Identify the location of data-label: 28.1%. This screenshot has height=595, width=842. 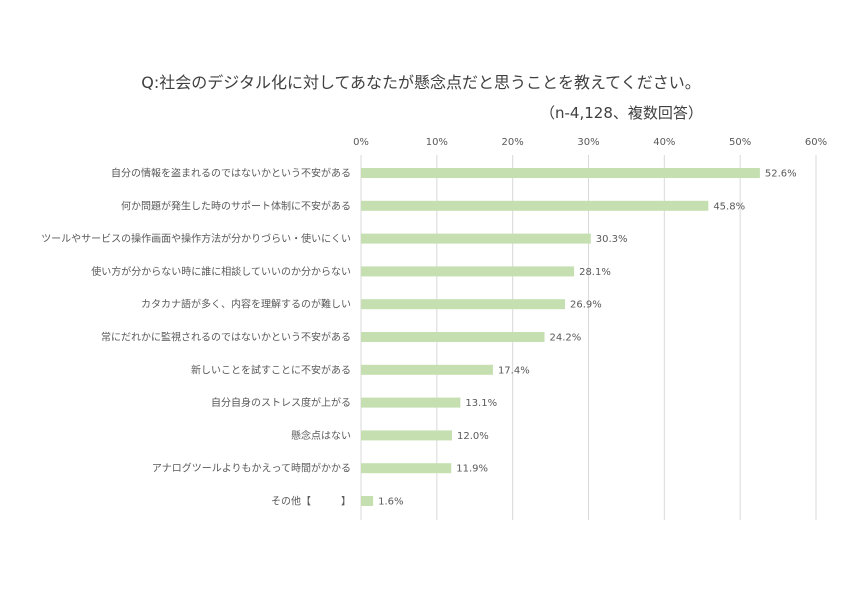
(595, 272).